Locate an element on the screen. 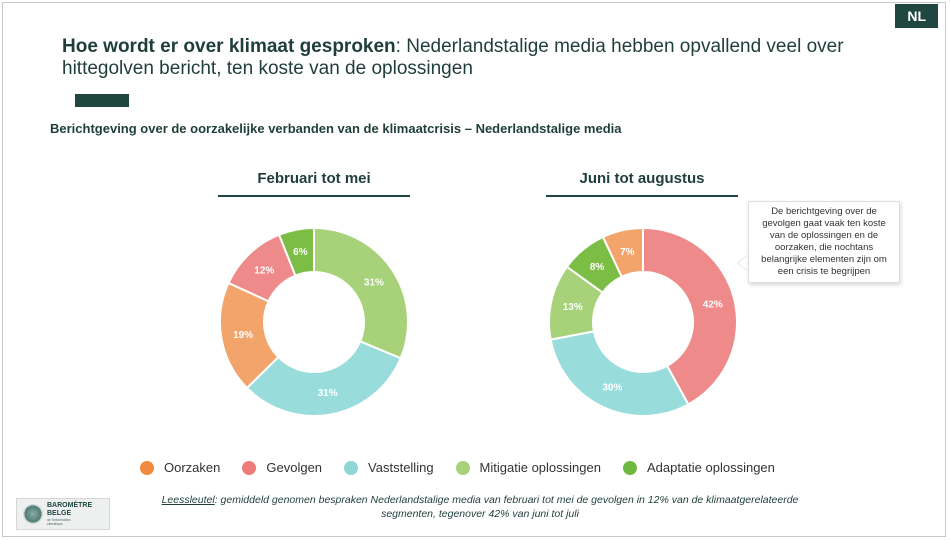 The height and width of the screenshot is (541, 950). language-badge: NL is located at coordinates (916, 16).